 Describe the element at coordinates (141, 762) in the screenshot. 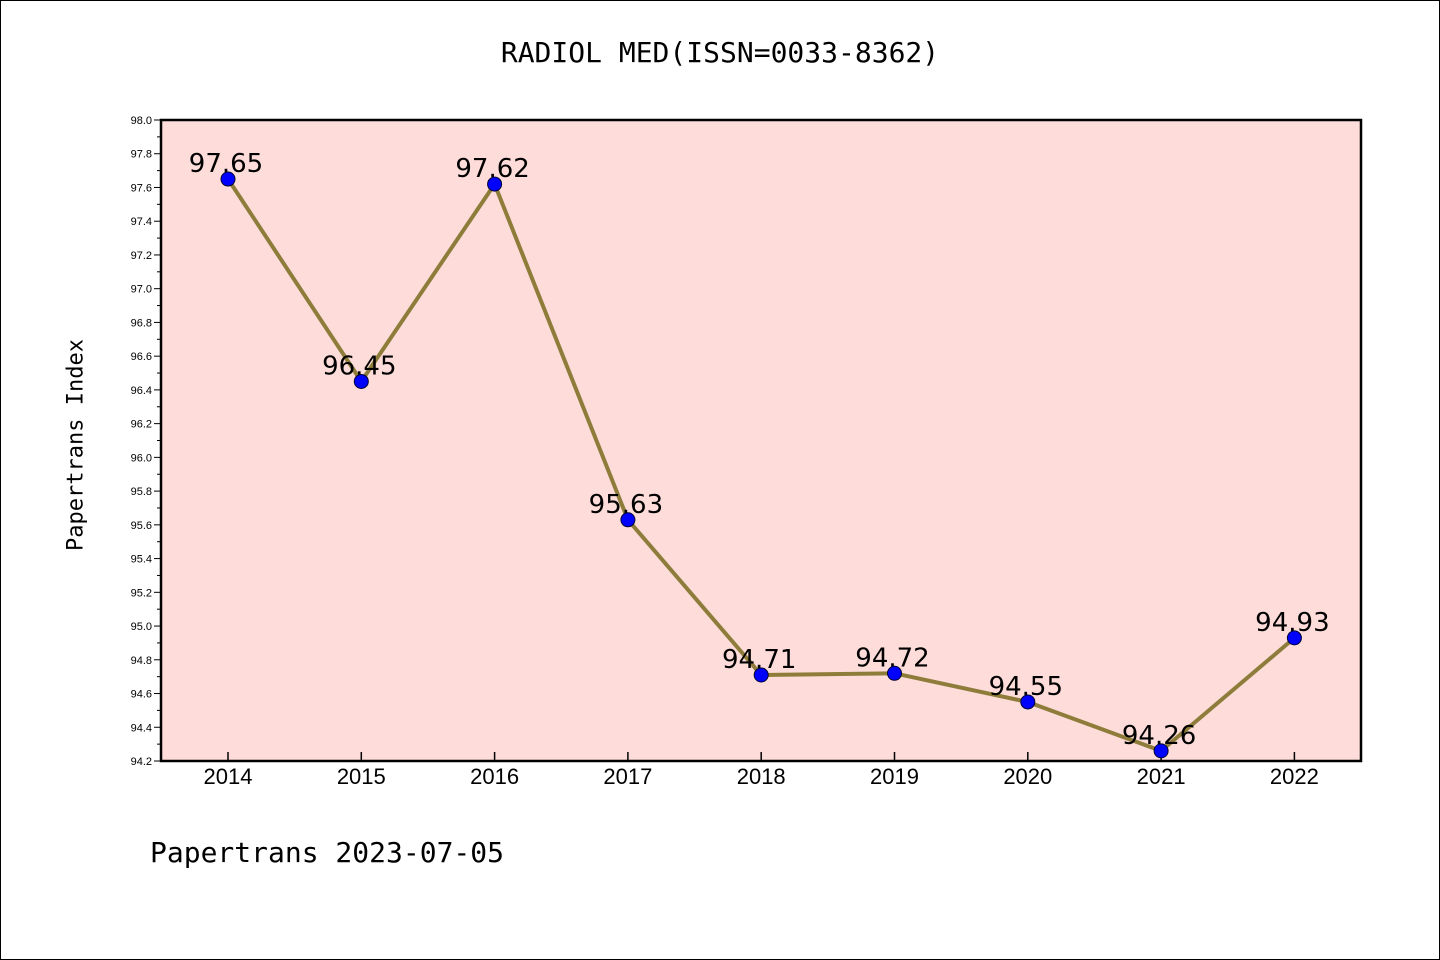

I see `y-tick-label: 94.2` at that location.